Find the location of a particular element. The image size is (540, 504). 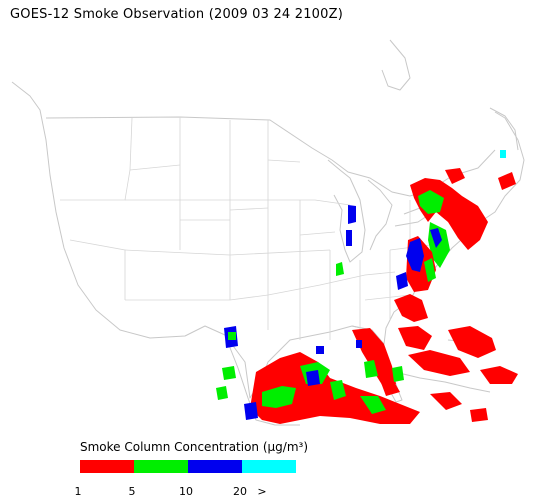

legend-title-text: Smoke Column Concentration ( is located at coordinates (174, 447).